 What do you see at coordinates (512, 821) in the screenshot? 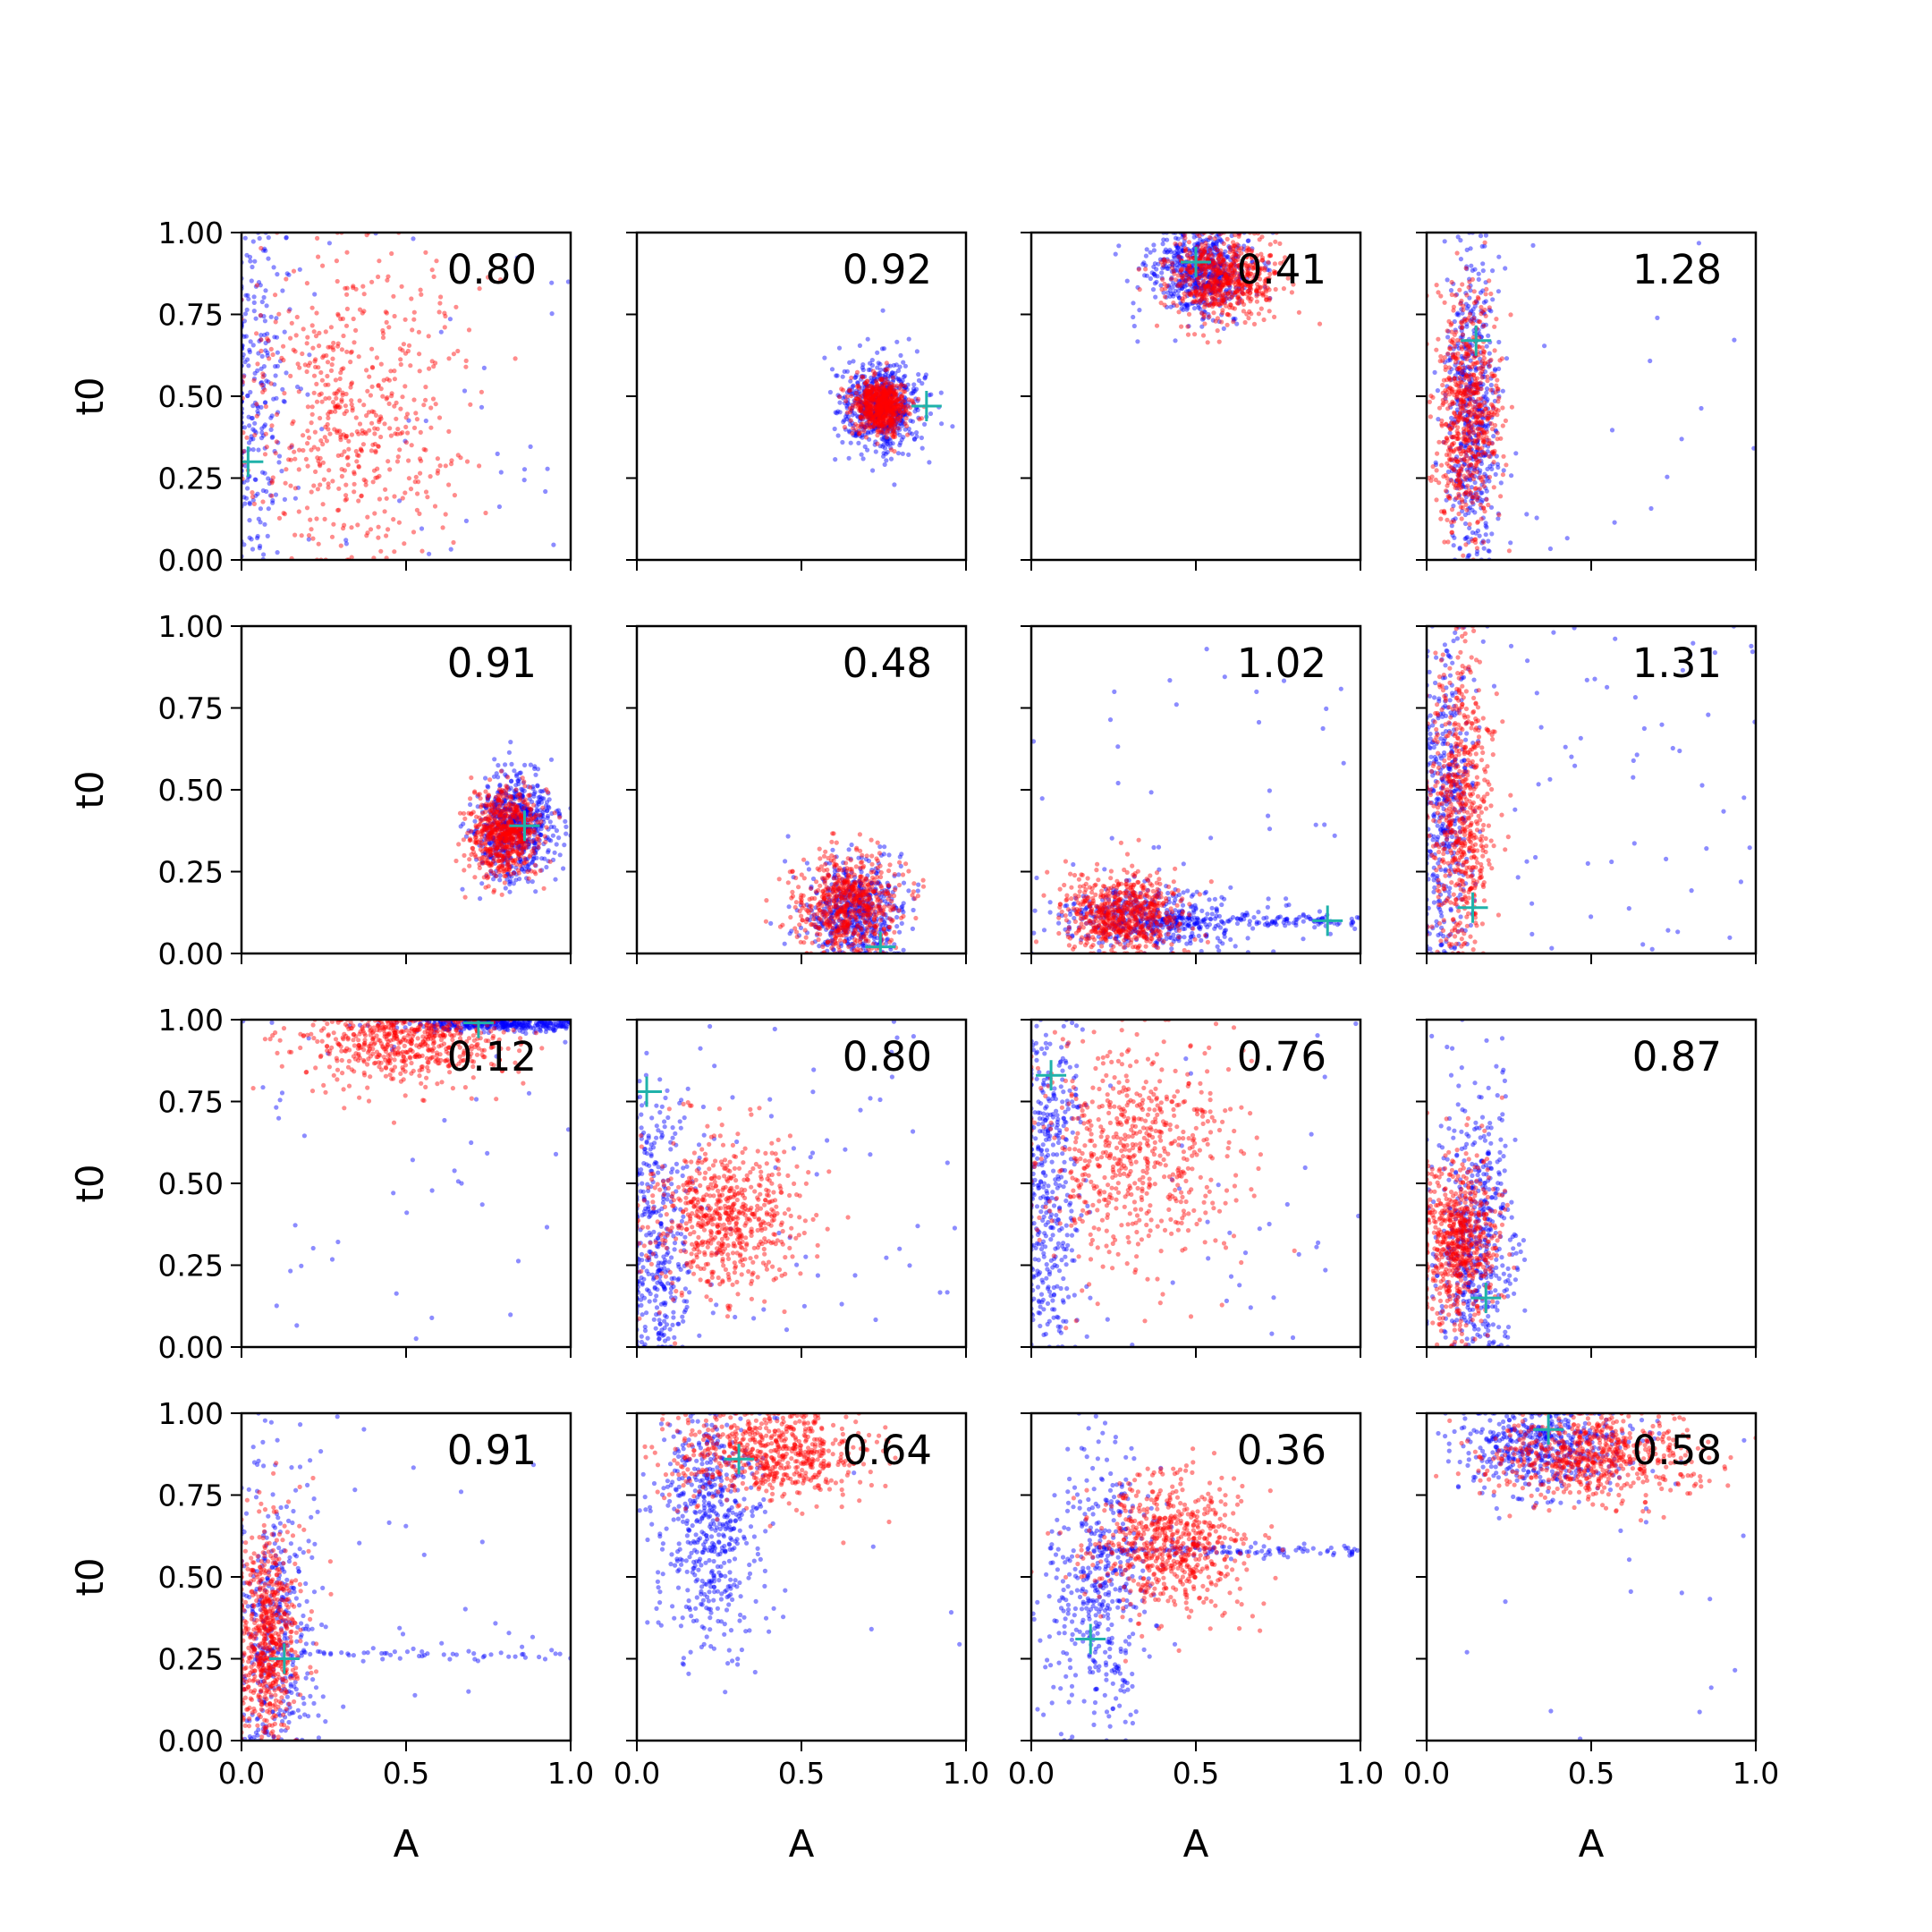
I see `scatter-points` at bounding box center [512, 821].